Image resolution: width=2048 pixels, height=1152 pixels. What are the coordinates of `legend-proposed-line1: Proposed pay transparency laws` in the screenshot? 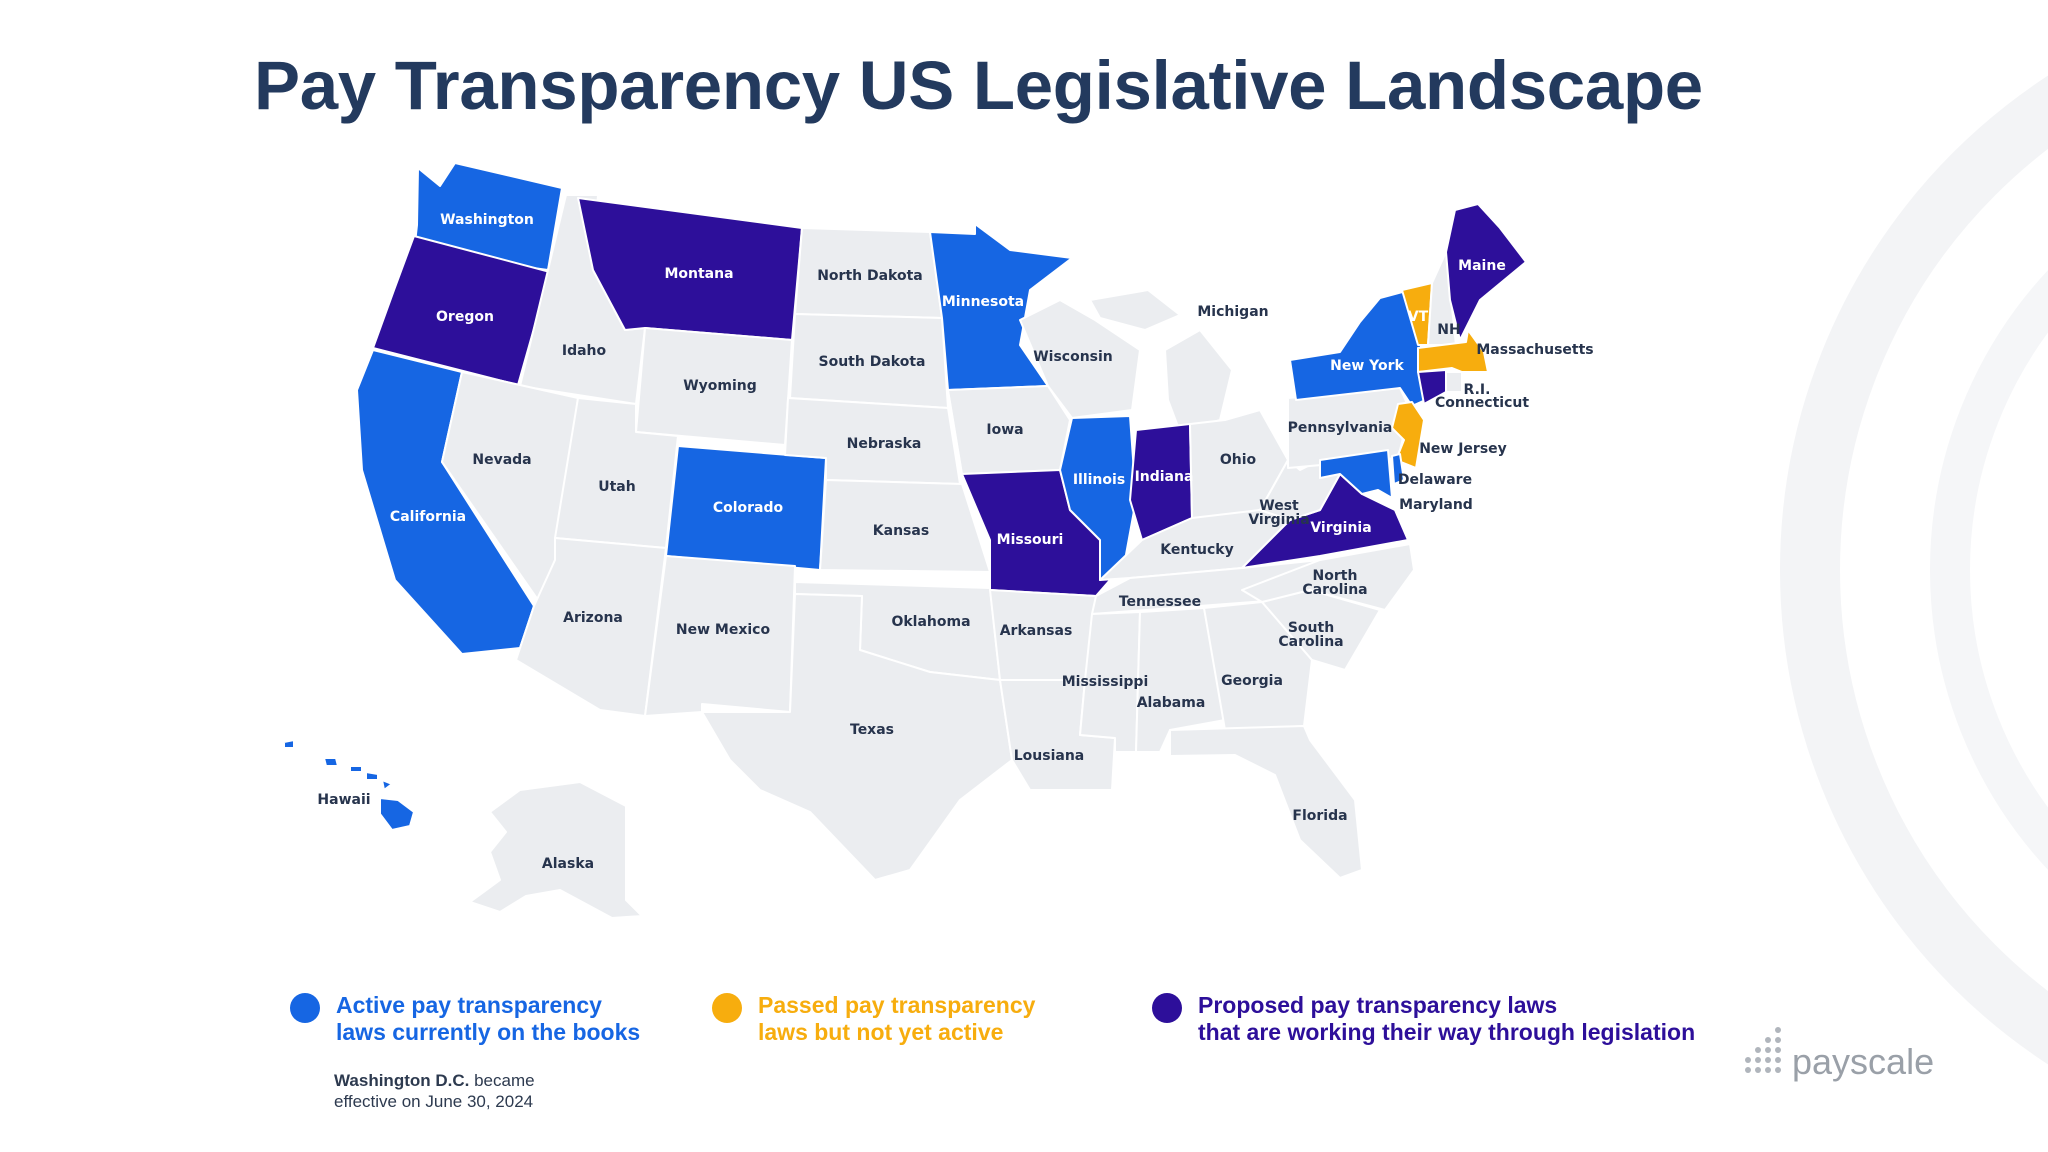 It's located at (1378, 1005).